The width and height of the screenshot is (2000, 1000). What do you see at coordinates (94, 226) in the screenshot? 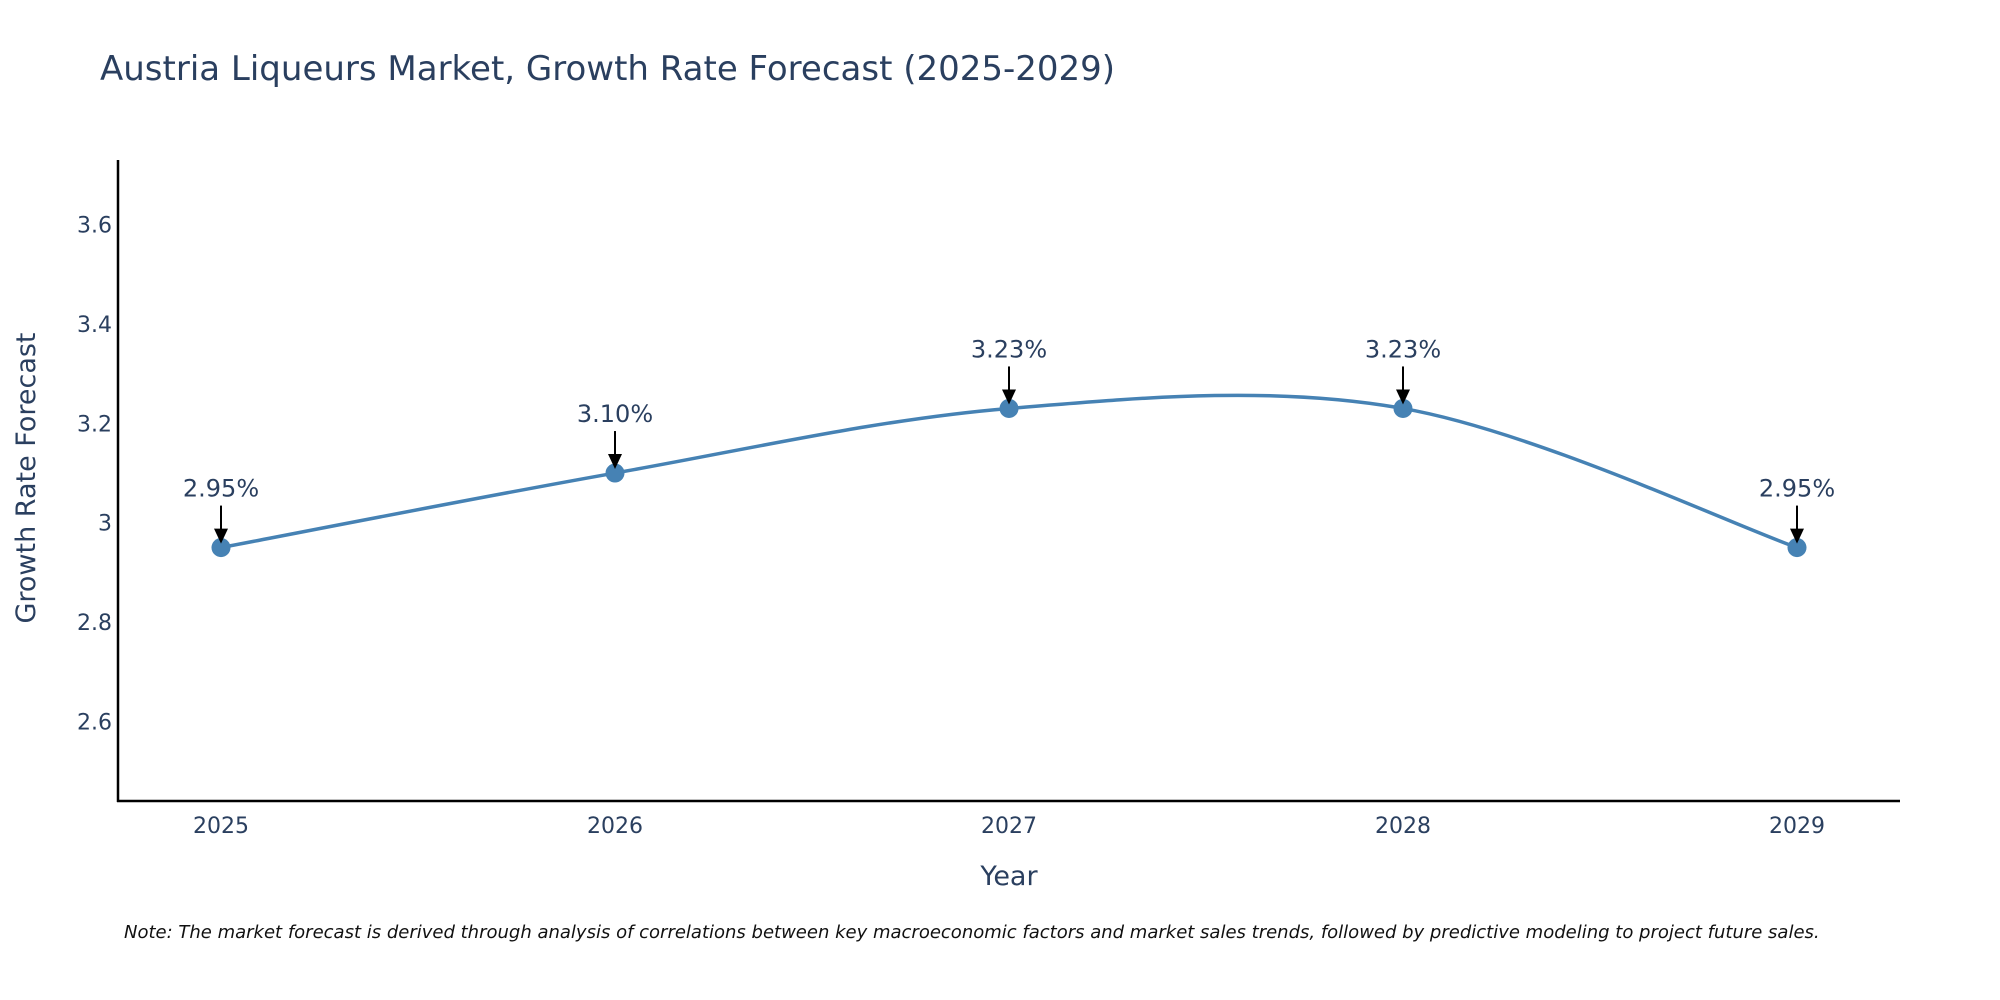
I see `y-tick-label: 3.6` at bounding box center [94, 226].